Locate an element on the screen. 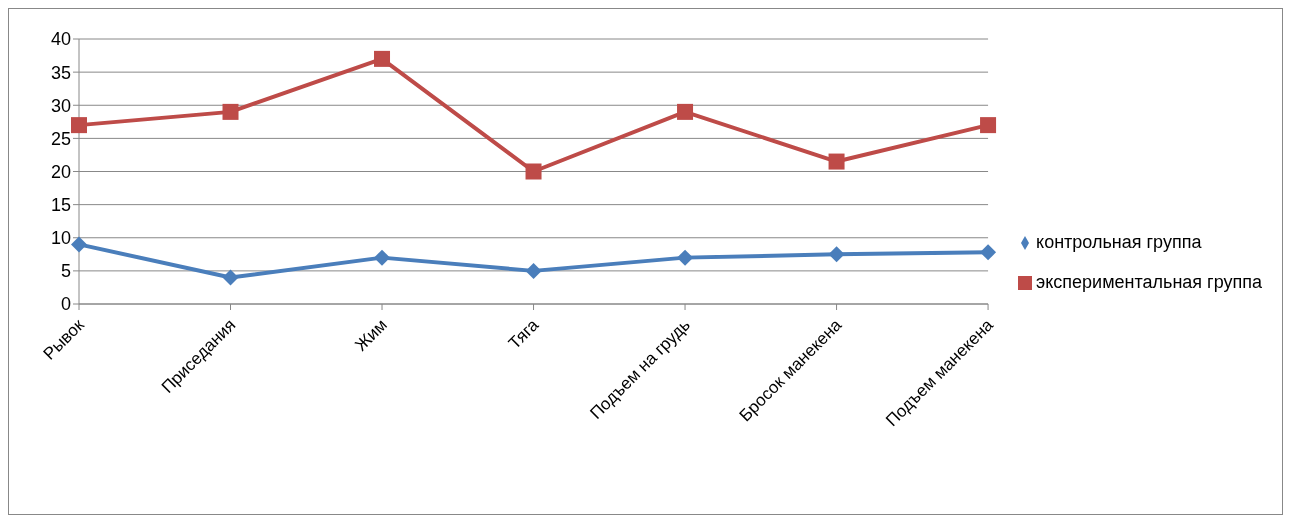 The height and width of the screenshot is (523, 1291). legend-label: контрольная группа is located at coordinates (1119, 241).